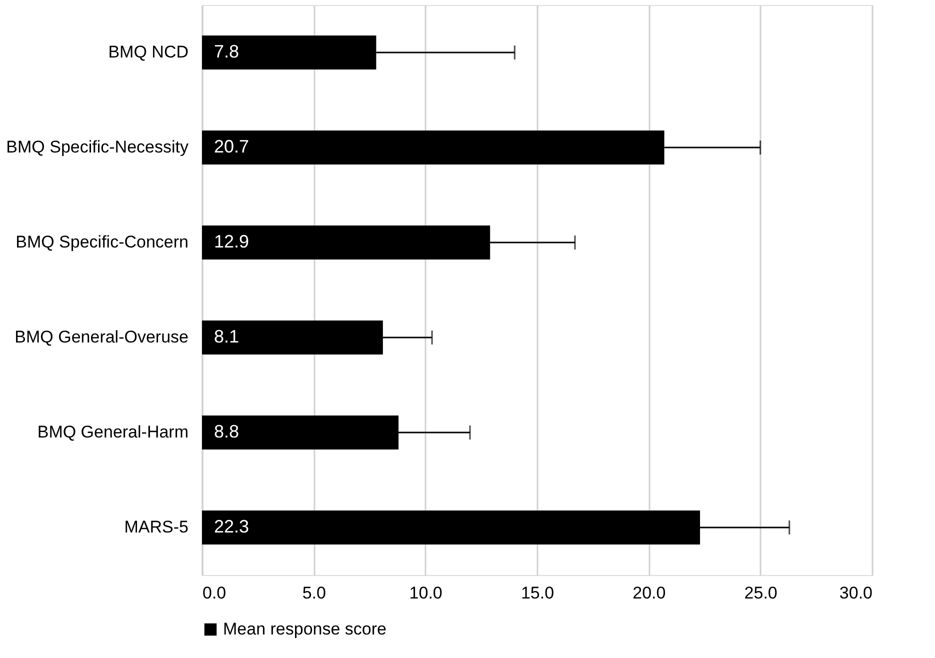 The height and width of the screenshot is (658, 935). I want to click on x-tick-label: 0.0, so click(214, 593).